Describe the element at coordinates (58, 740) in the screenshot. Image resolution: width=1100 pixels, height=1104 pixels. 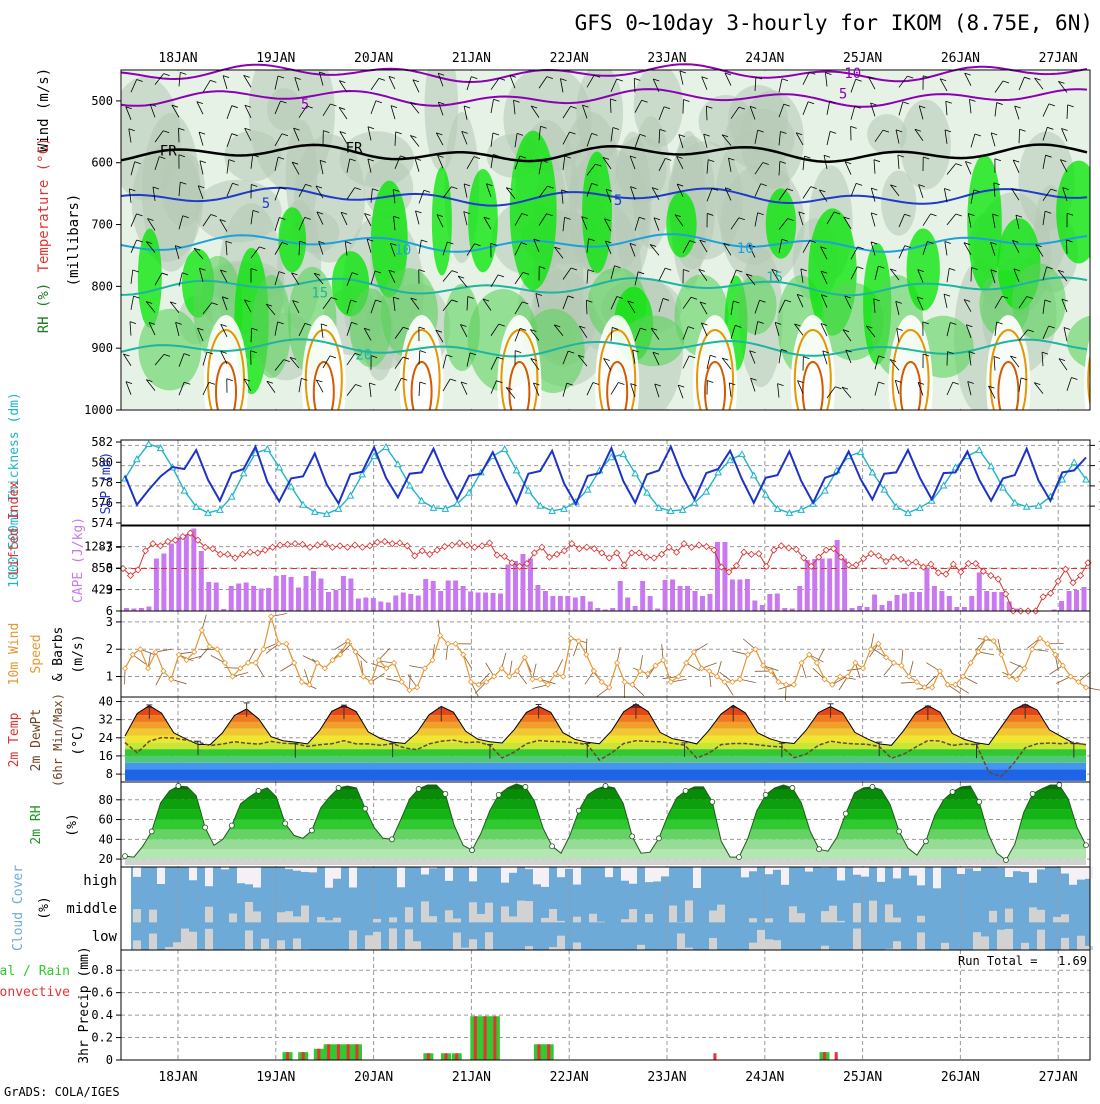
I see `ylabel-minmax: (6hr Min/Max)` at that location.